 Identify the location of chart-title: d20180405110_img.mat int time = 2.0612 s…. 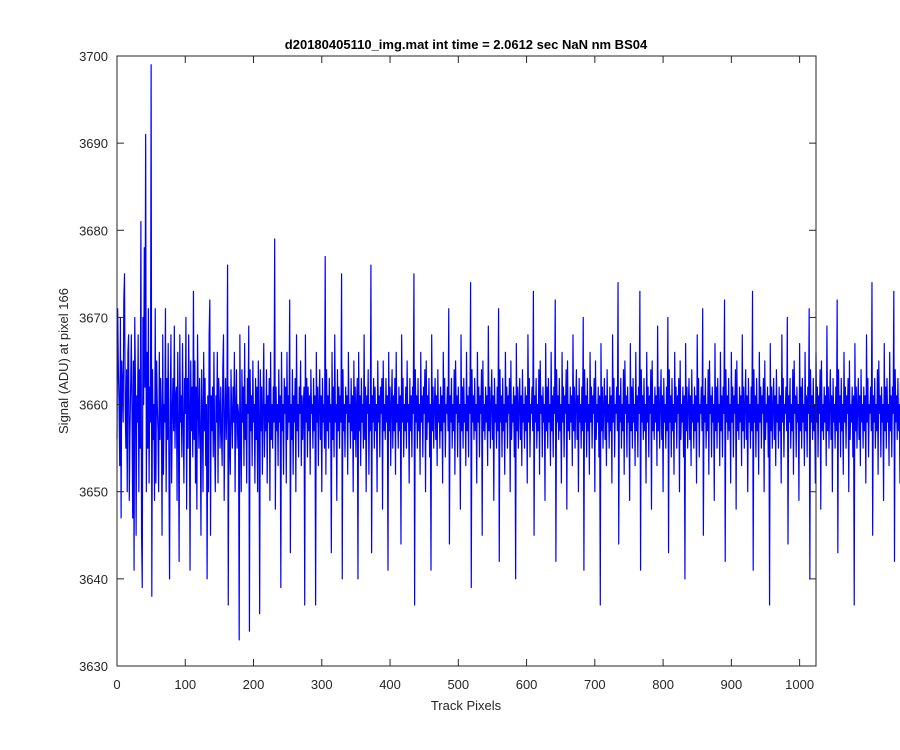
(466, 44).